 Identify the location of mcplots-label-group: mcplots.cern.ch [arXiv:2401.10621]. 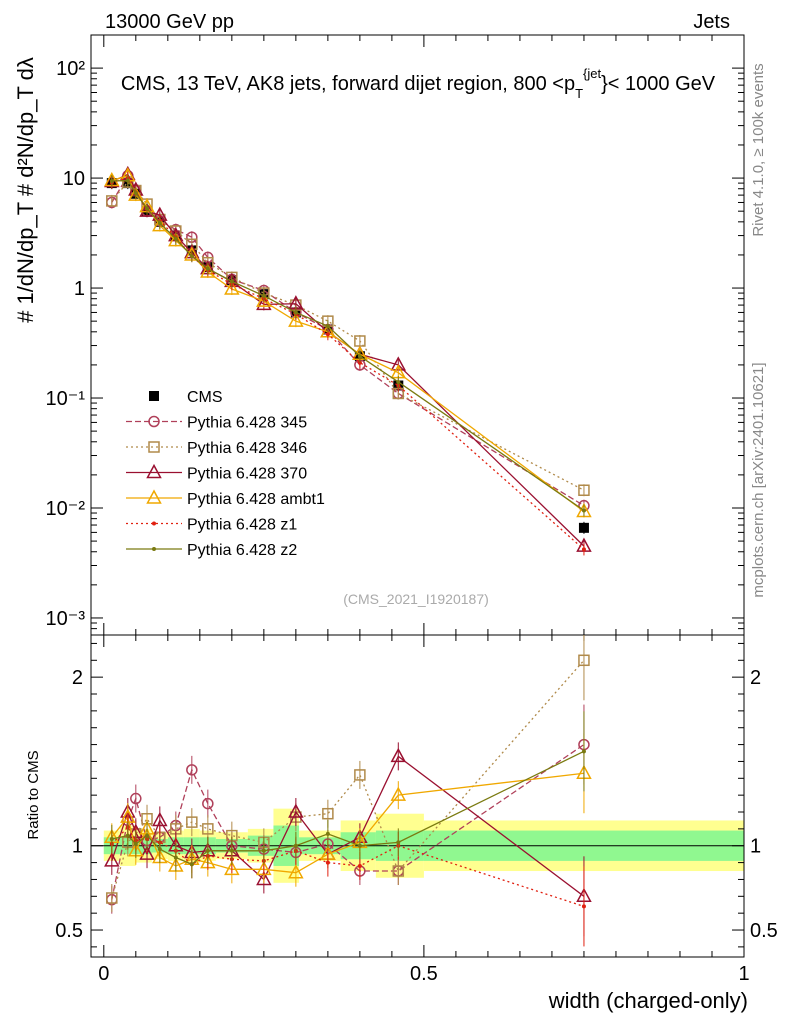
(758, 479).